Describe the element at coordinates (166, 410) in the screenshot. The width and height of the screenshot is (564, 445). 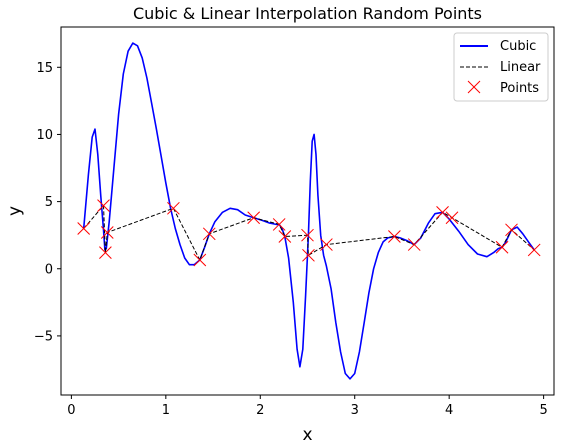
I see `x-tick-label: 1` at that location.